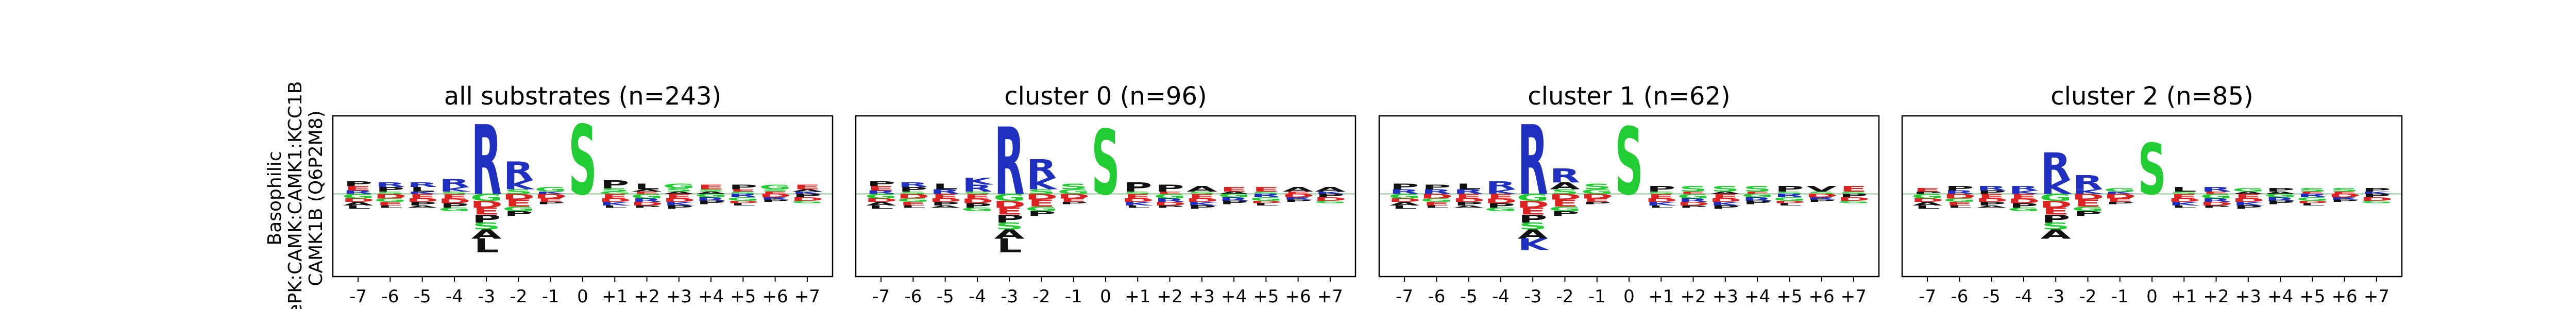 Image resolution: width=2576 pixels, height=309 pixels. I want to click on panel-frame, so click(583, 196).